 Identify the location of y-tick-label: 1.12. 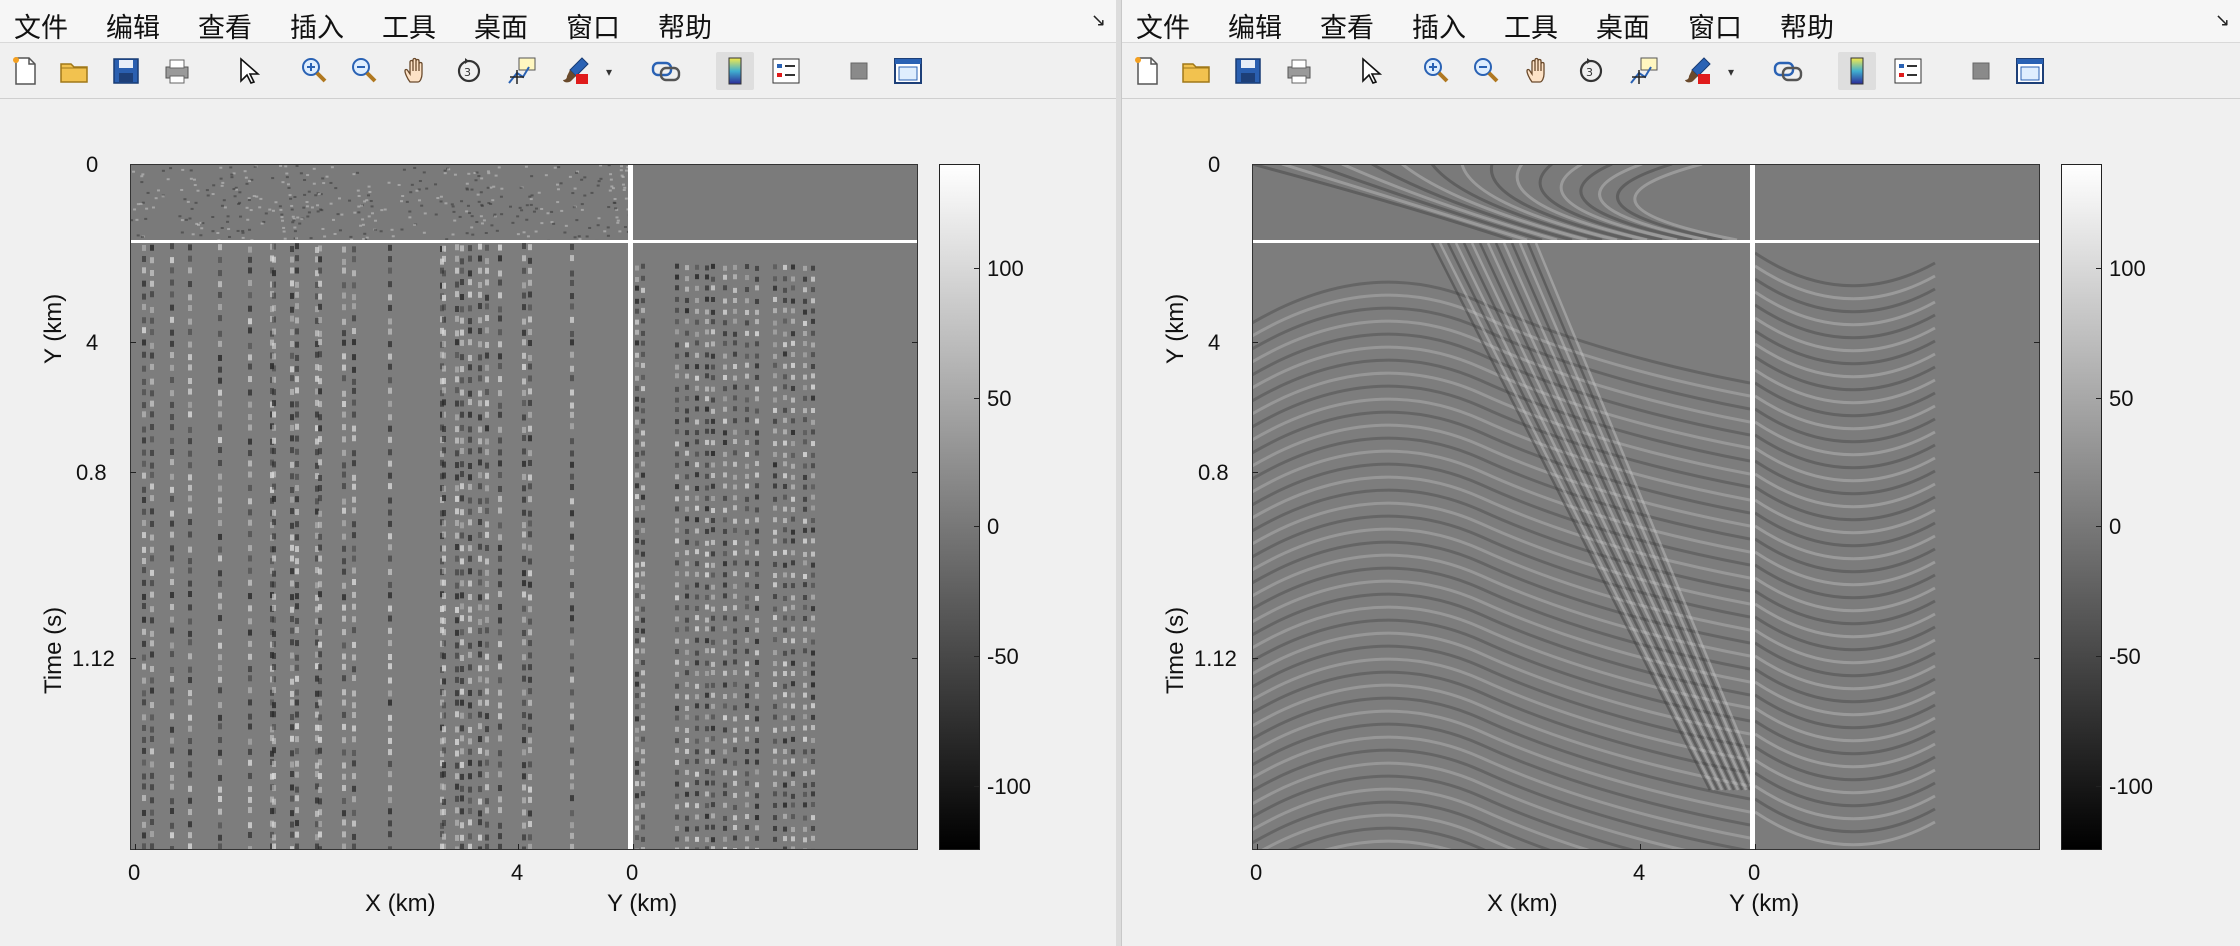
(1215, 658).